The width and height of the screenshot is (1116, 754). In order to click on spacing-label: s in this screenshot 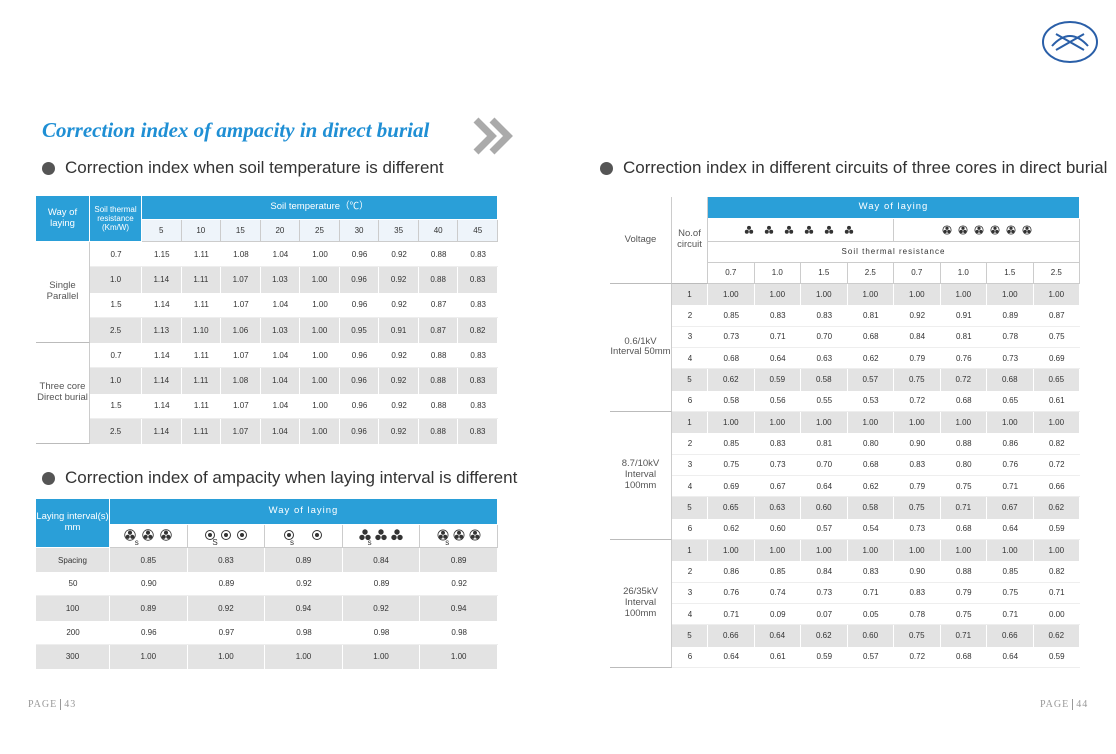, I will do `click(447, 542)`.